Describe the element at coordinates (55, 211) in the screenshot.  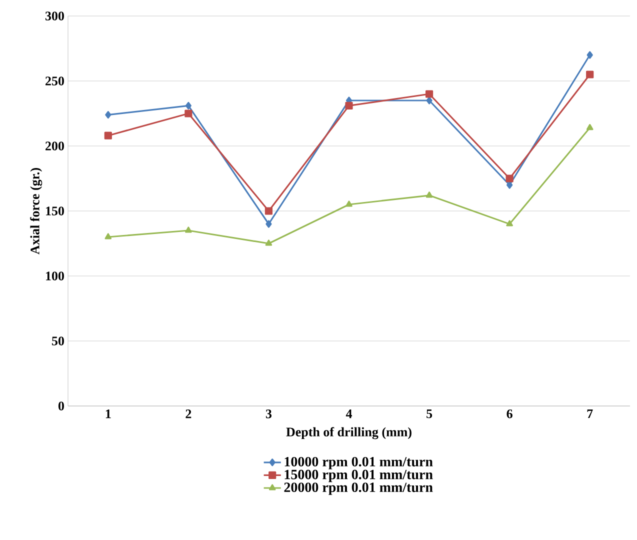
I see `y-tick-label: 150` at that location.